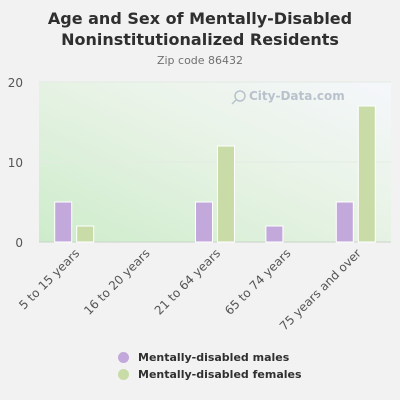 This screenshot has width=400, height=400. Describe the element at coordinates (123, 357) in the screenshot. I see `legend-swatch-males` at that location.